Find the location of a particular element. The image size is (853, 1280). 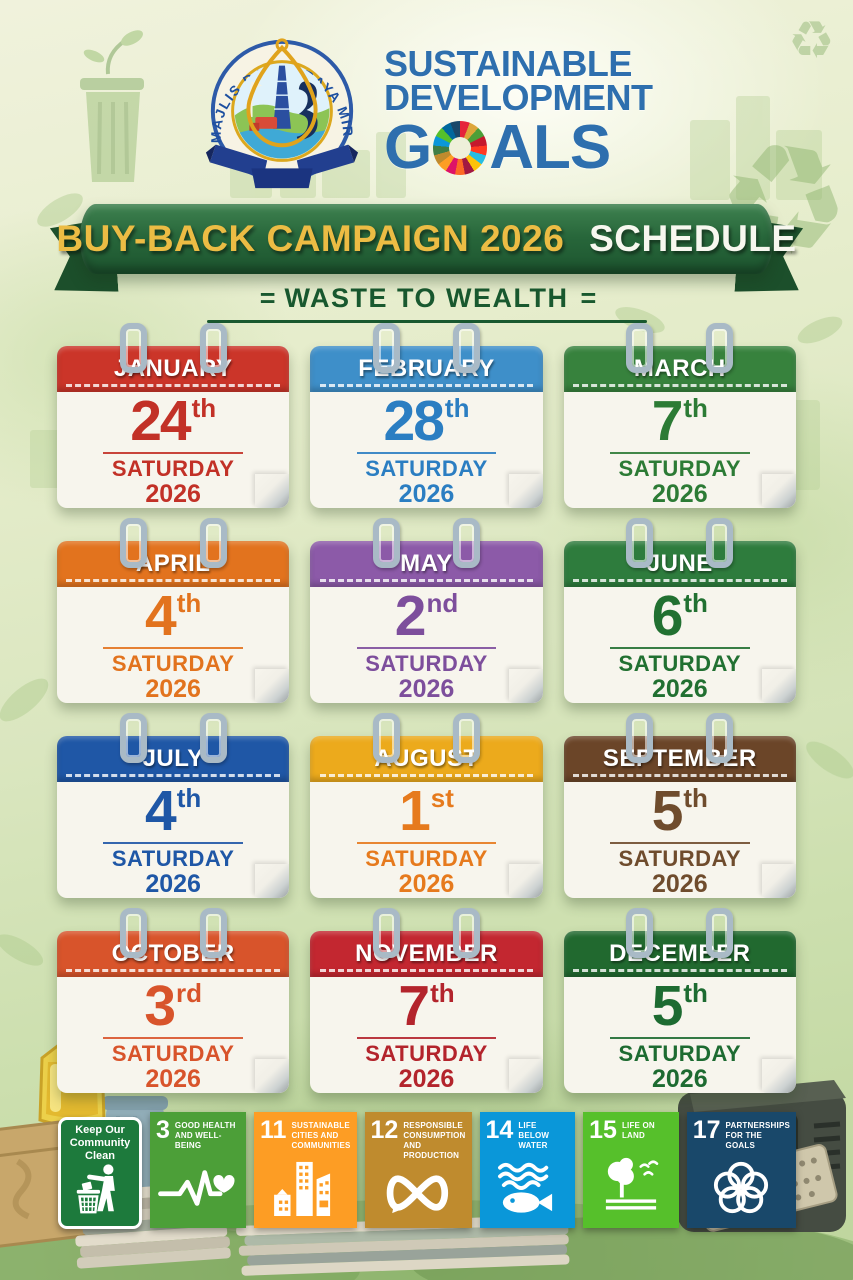

sdg-tile-11: 11 SUSTAINABLE CITIES AND COMMUNITIES is located at coordinates (305, 1170).